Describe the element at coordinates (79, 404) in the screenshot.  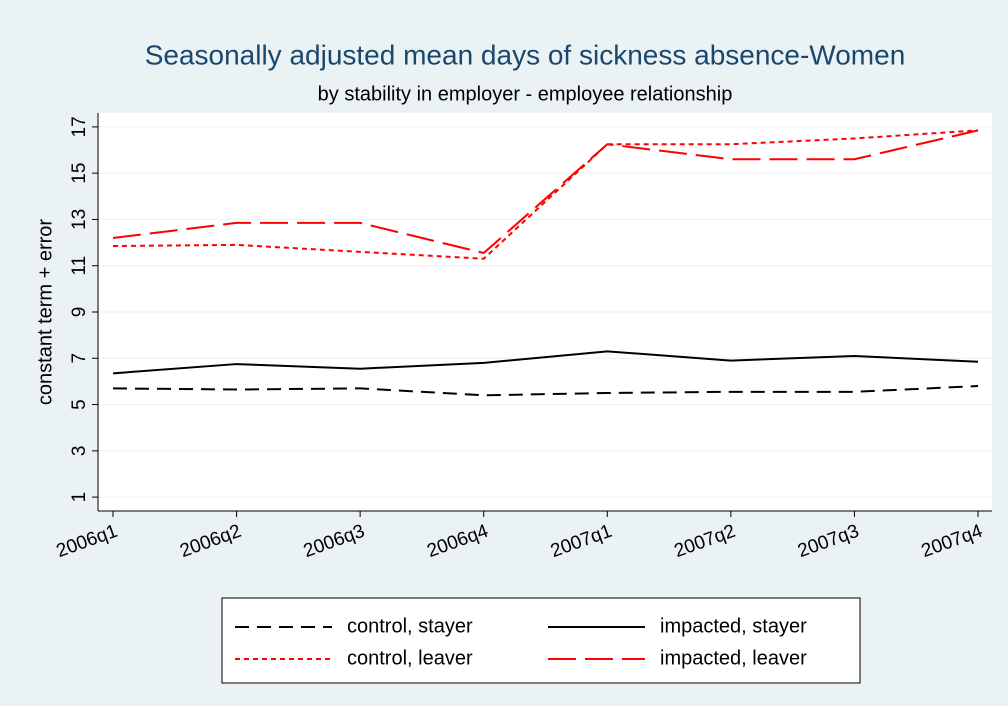
I see `y-tick-label: 5` at that location.